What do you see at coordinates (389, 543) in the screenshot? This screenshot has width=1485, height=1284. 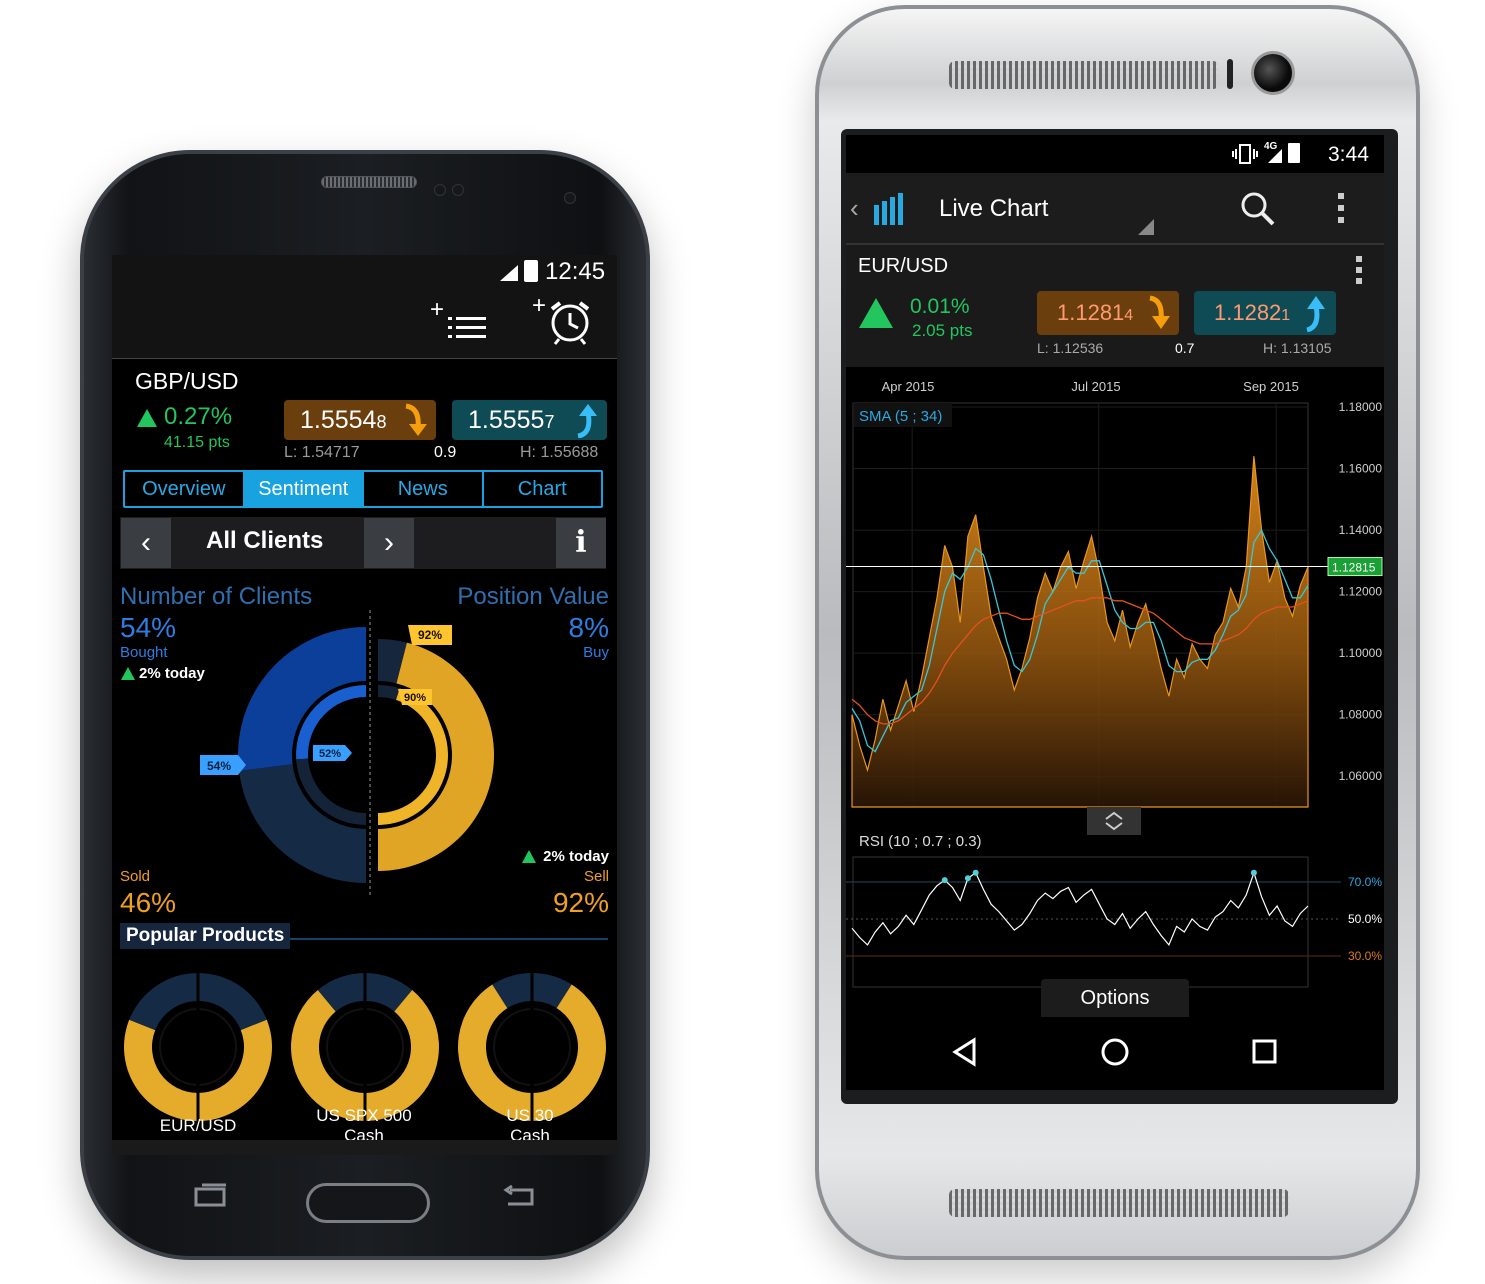 I see `next-segment-button: ›` at bounding box center [389, 543].